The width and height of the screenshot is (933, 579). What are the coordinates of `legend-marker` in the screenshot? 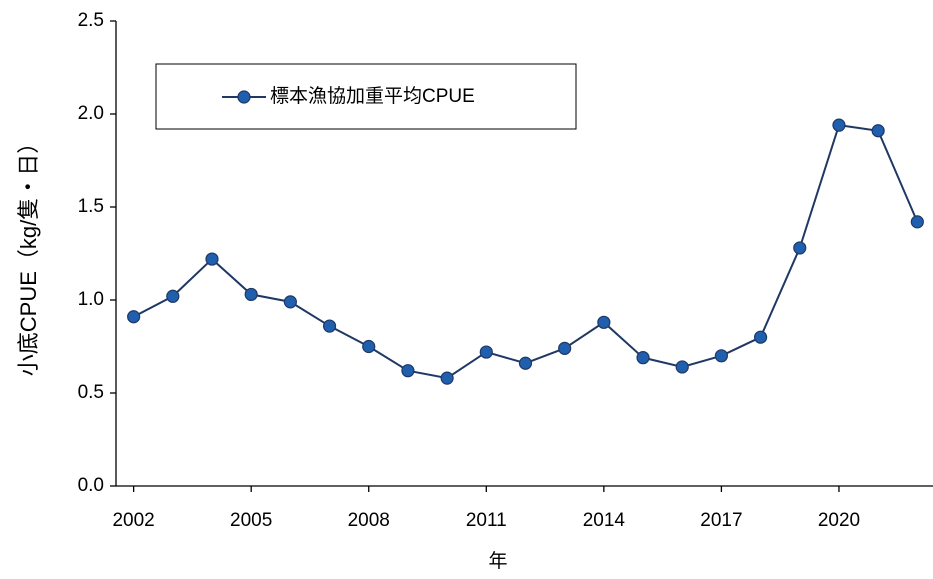 It's located at (244, 97).